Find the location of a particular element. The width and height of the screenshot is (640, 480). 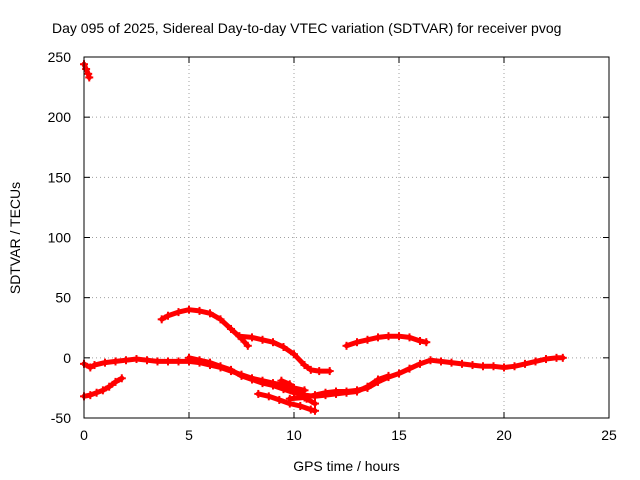

y-tick-label: 0 is located at coordinates (67, 358).